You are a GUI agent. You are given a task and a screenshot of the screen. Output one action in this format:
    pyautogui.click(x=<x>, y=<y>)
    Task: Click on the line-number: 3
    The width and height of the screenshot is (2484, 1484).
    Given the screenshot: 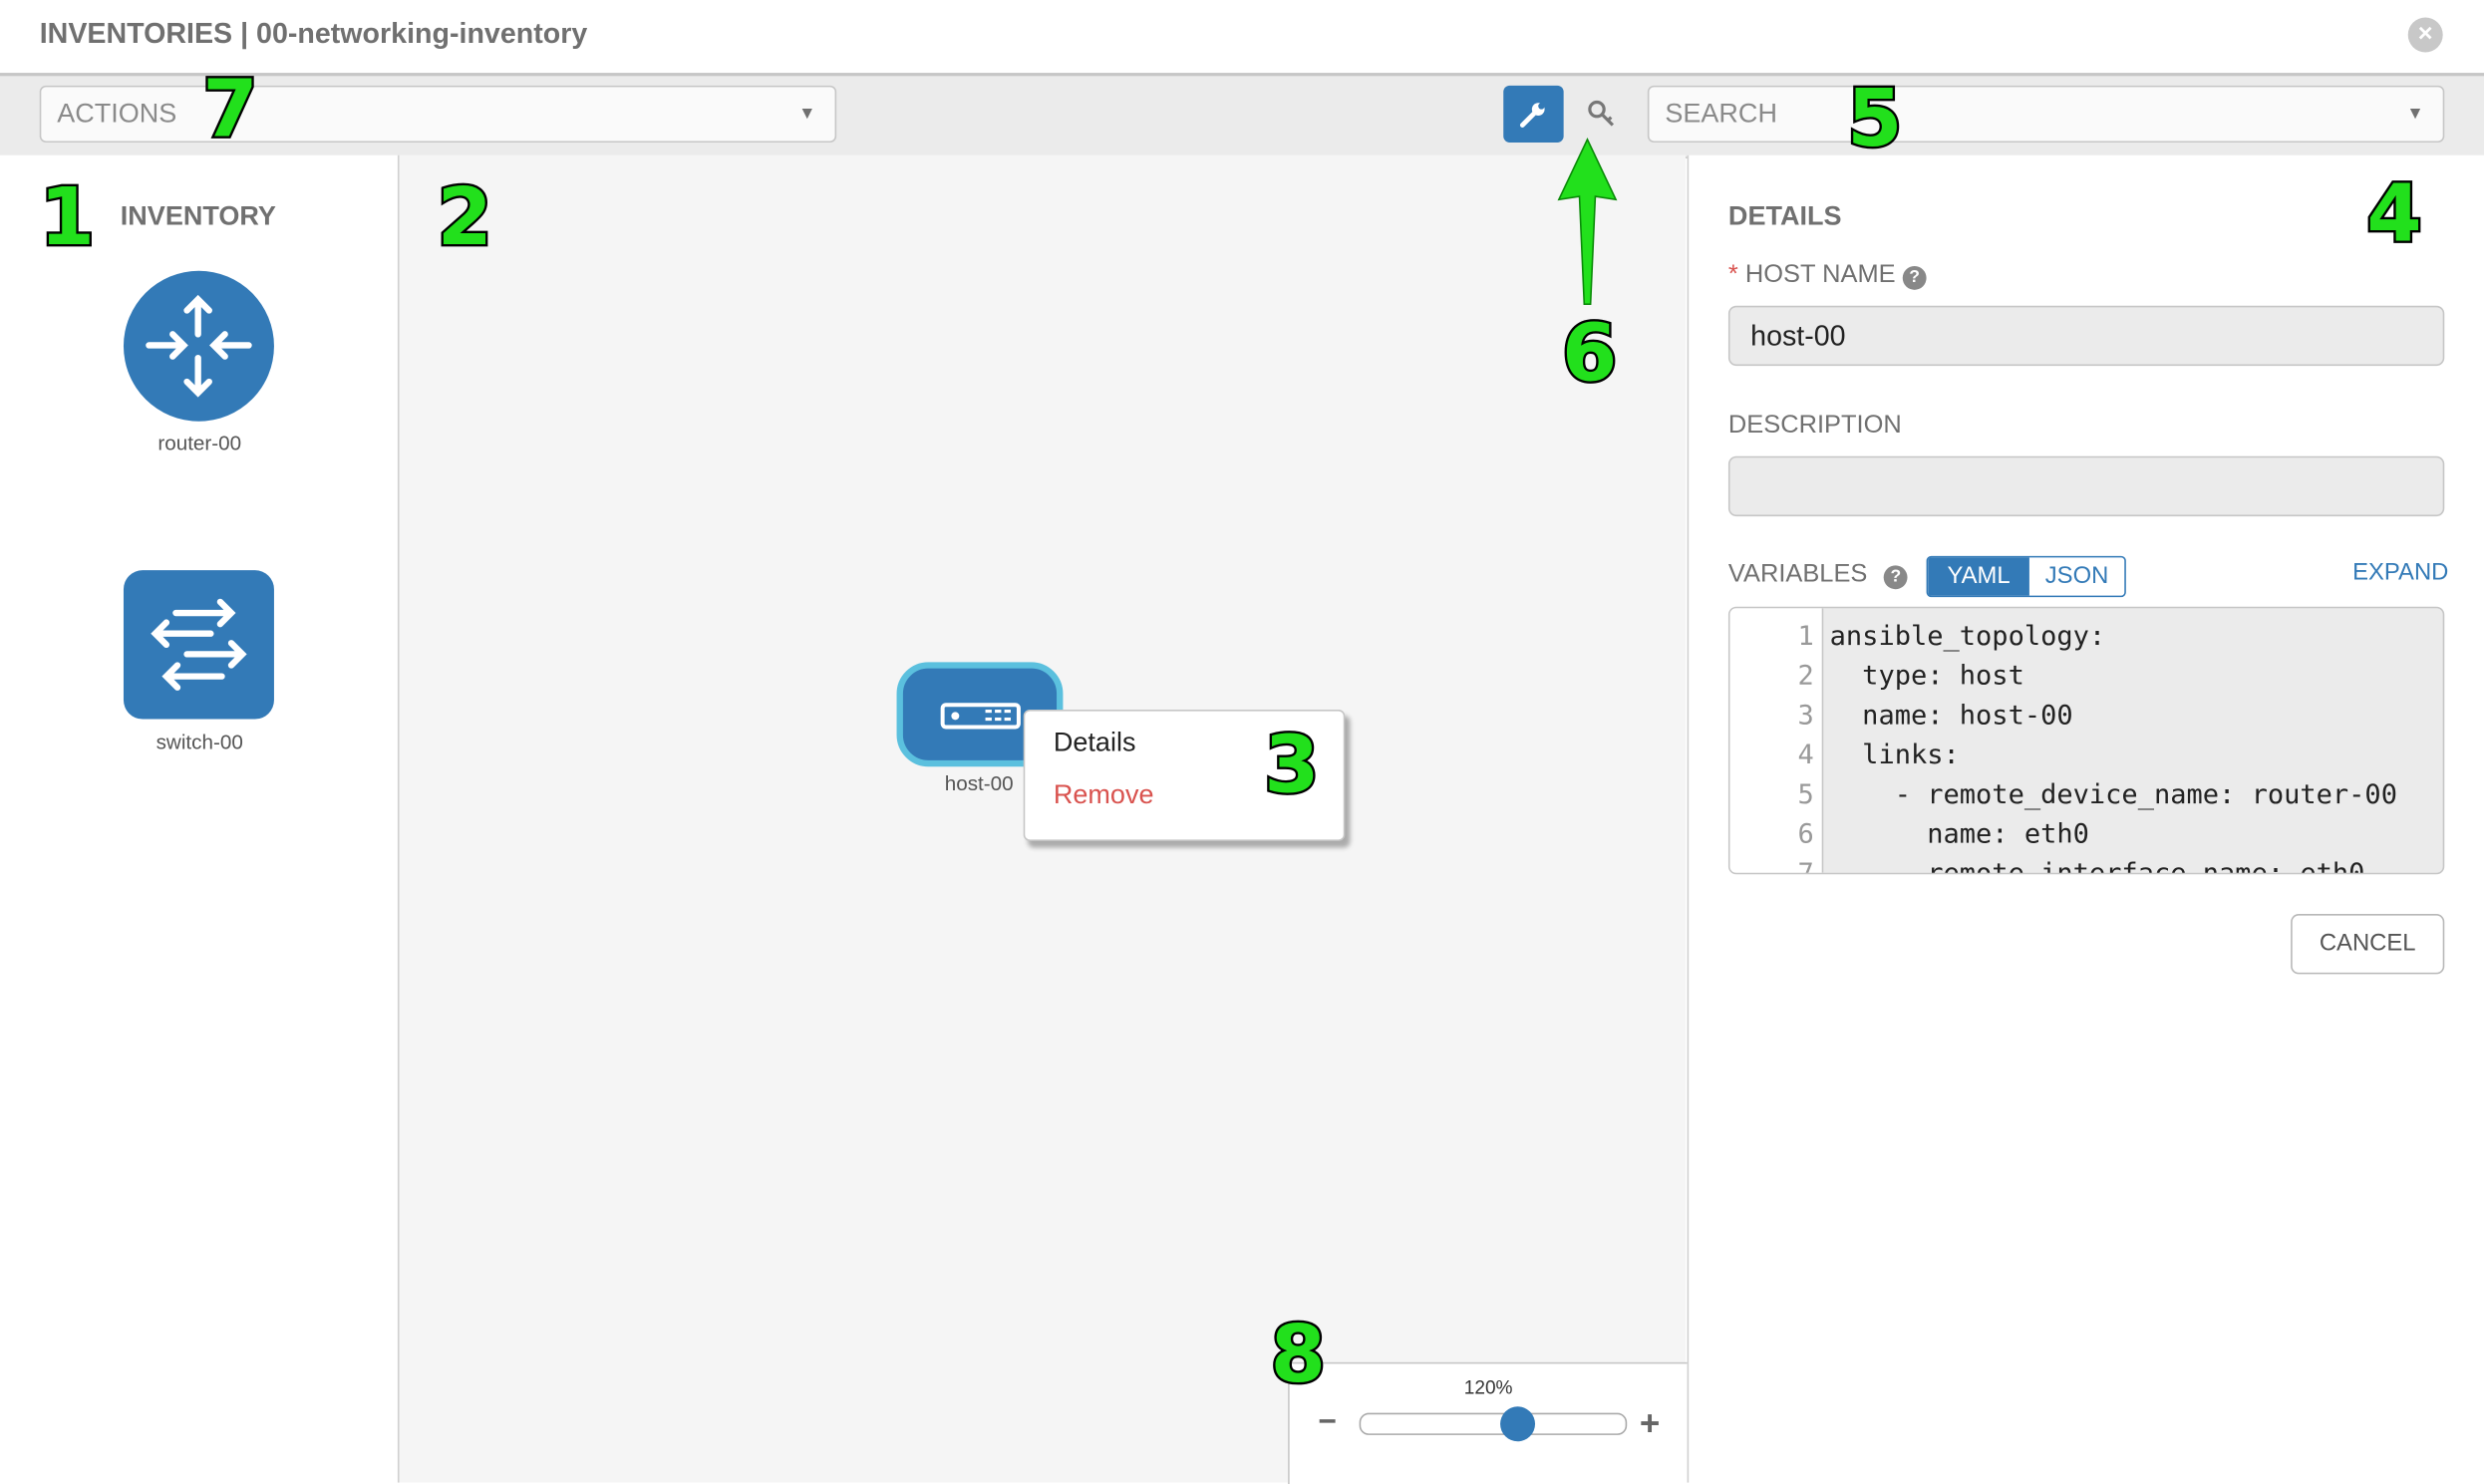 What is the action you would take?
    pyautogui.click(x=1805, y=716)
    